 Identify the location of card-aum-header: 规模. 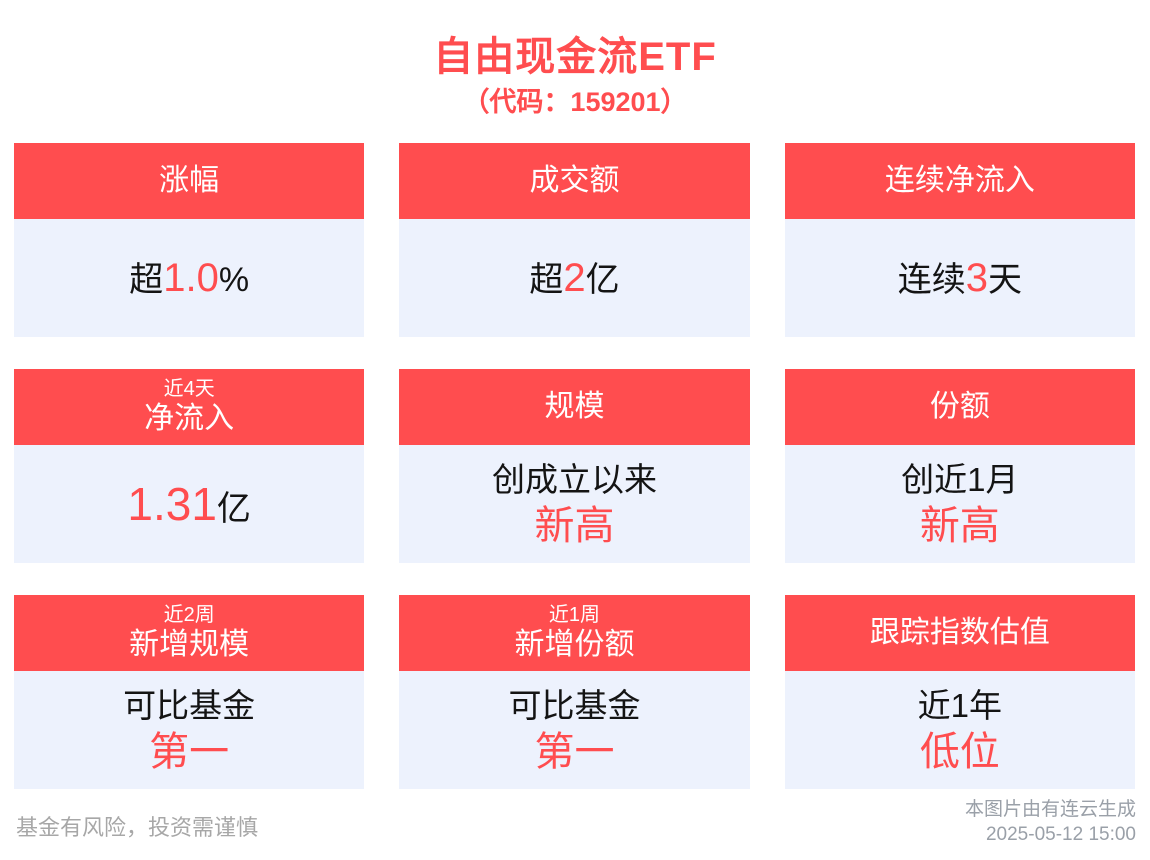
(574, 407).